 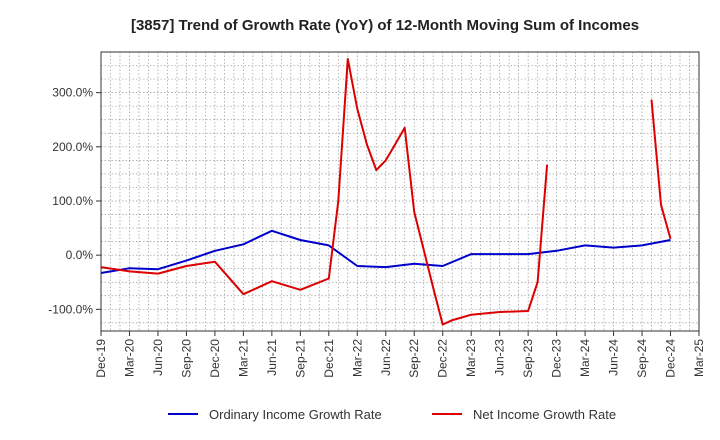 I want to click on legend-label-ordinary: Ordinary Income Growth Rate, so click(x=295, y=414).